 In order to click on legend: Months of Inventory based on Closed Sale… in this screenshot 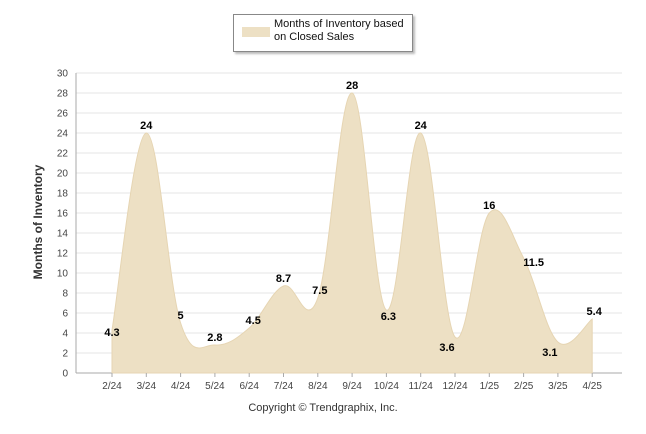, I will do `click(323, 33)`.